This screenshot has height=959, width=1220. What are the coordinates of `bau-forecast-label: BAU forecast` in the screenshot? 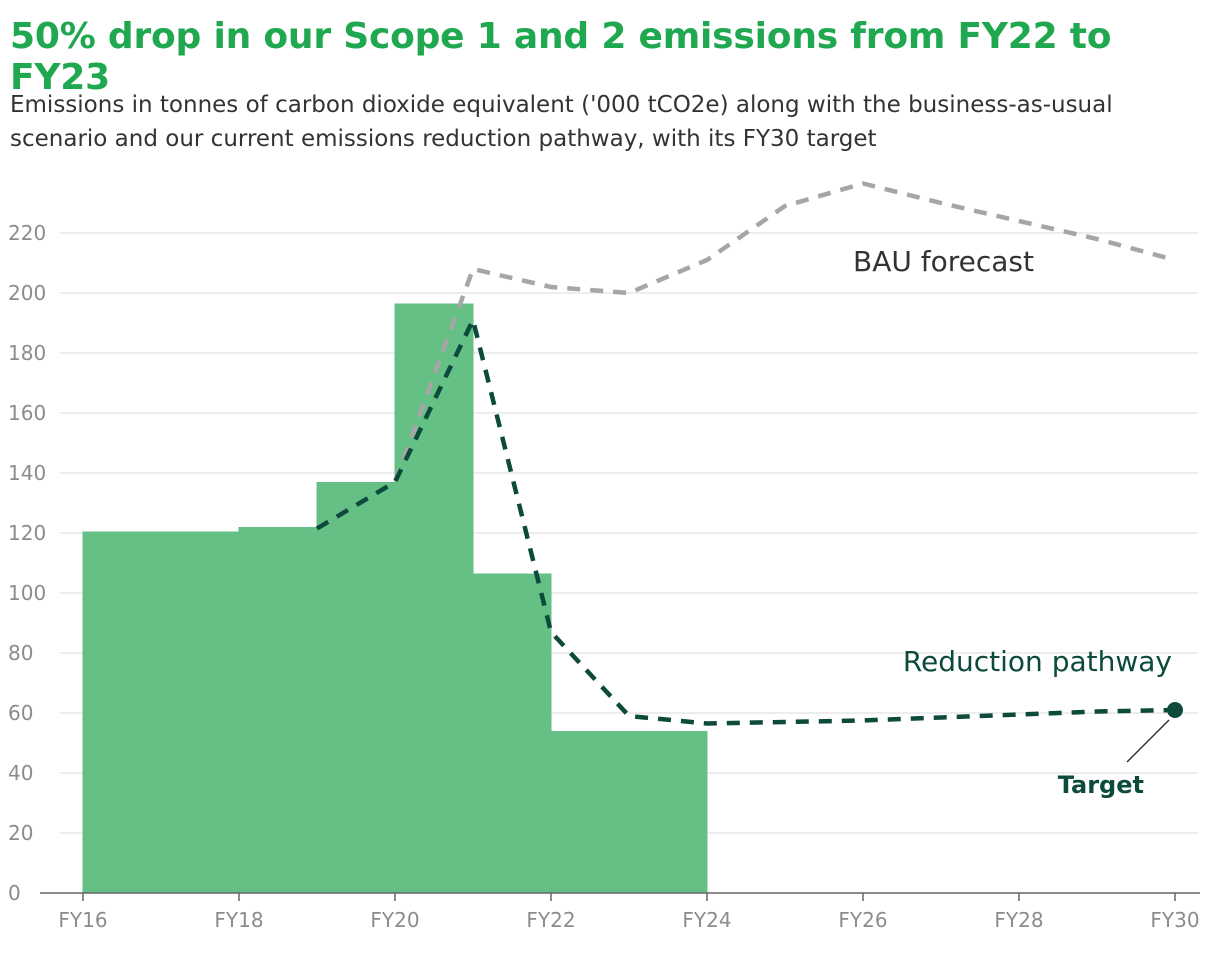 It's located at (943, 261).